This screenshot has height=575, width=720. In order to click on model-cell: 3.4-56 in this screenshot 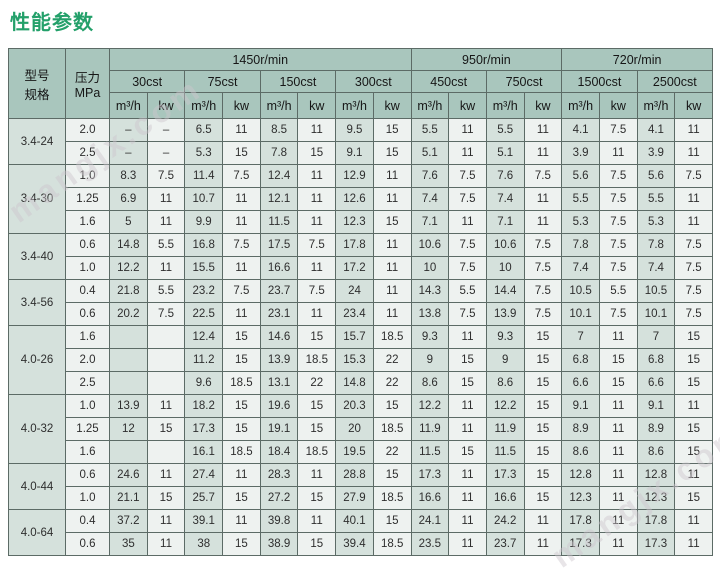, I will do `click(37, 302)`.